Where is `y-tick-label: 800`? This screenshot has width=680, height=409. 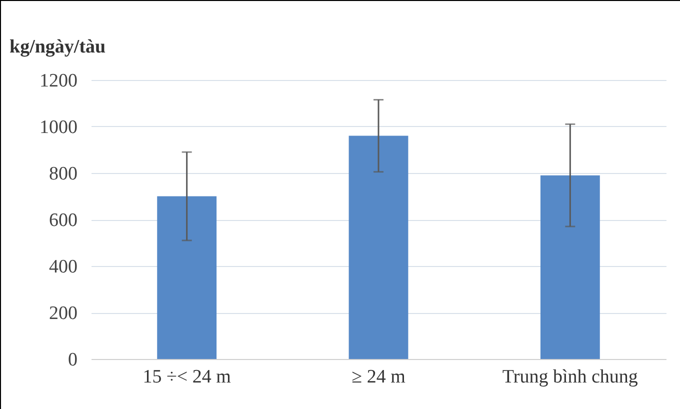 y-tick-label: 800 is located at coordinates (63, 174).